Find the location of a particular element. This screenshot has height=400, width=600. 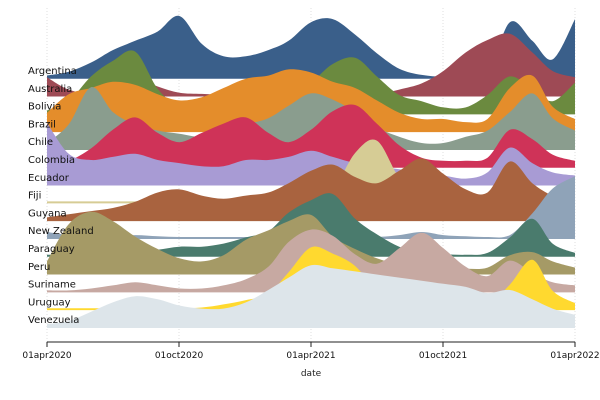

series-label-uruguay: Uruguay is located at coordinates (49, 302).